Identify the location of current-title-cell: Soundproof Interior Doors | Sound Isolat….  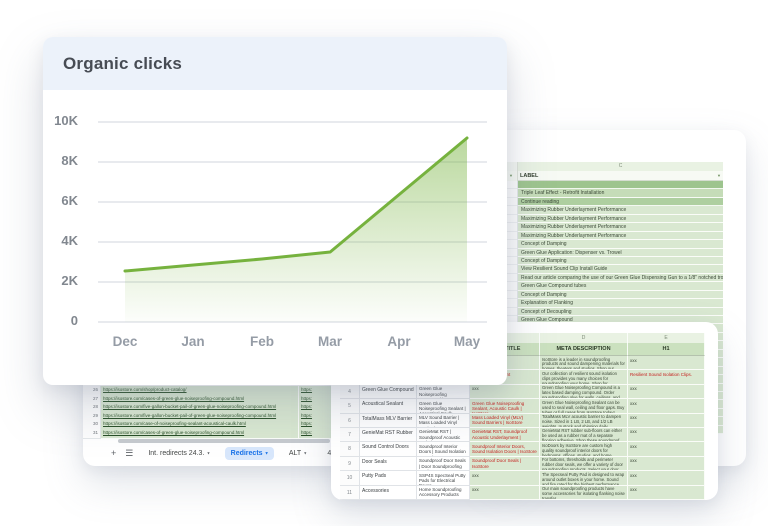
(443, 449).